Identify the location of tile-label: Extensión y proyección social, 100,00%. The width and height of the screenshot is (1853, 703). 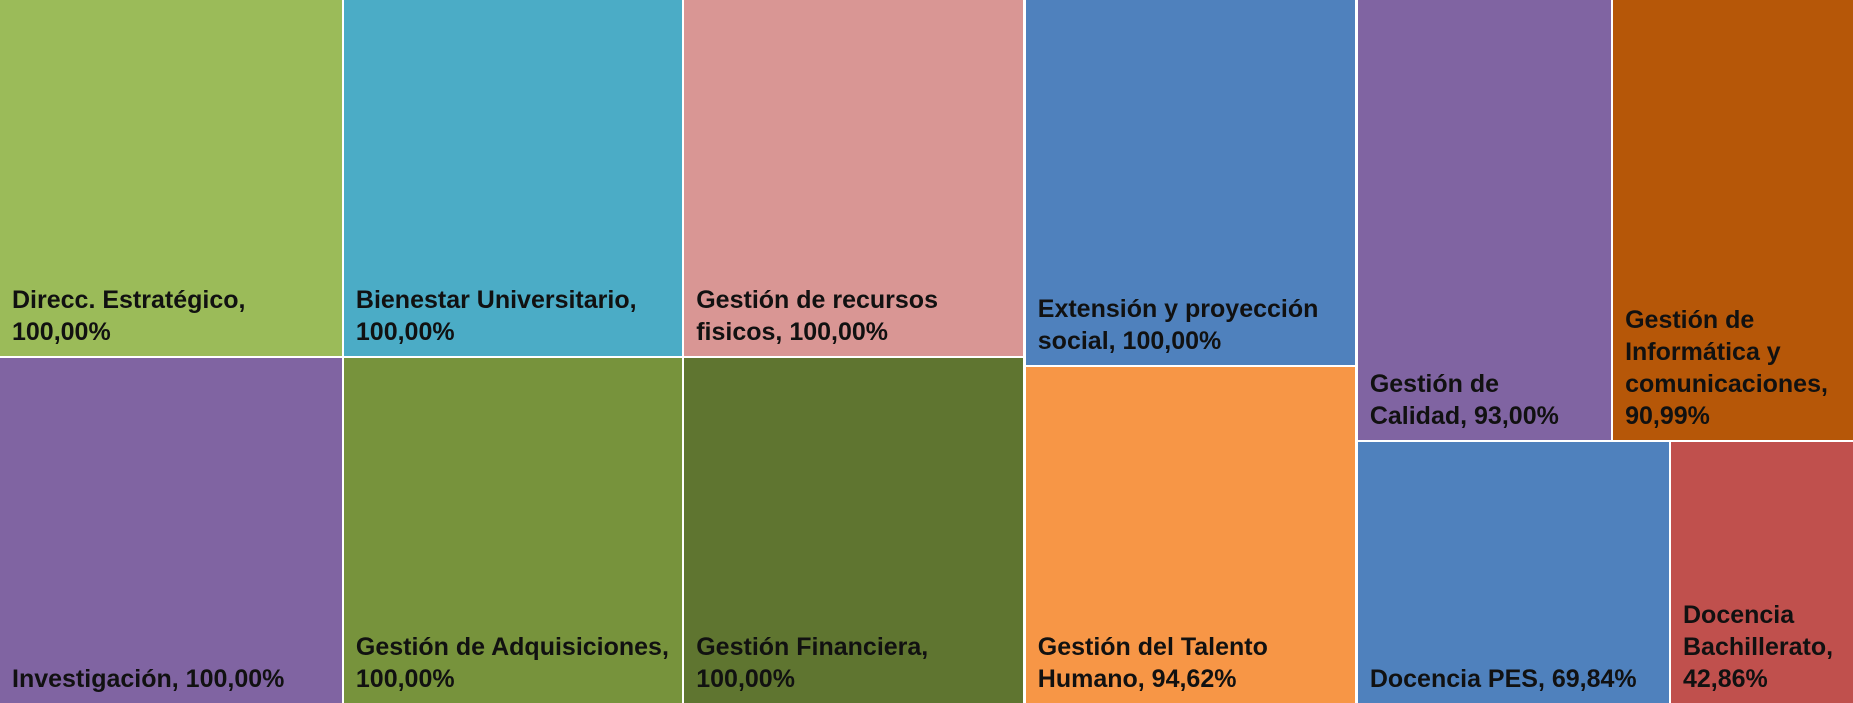
(1191, 325).